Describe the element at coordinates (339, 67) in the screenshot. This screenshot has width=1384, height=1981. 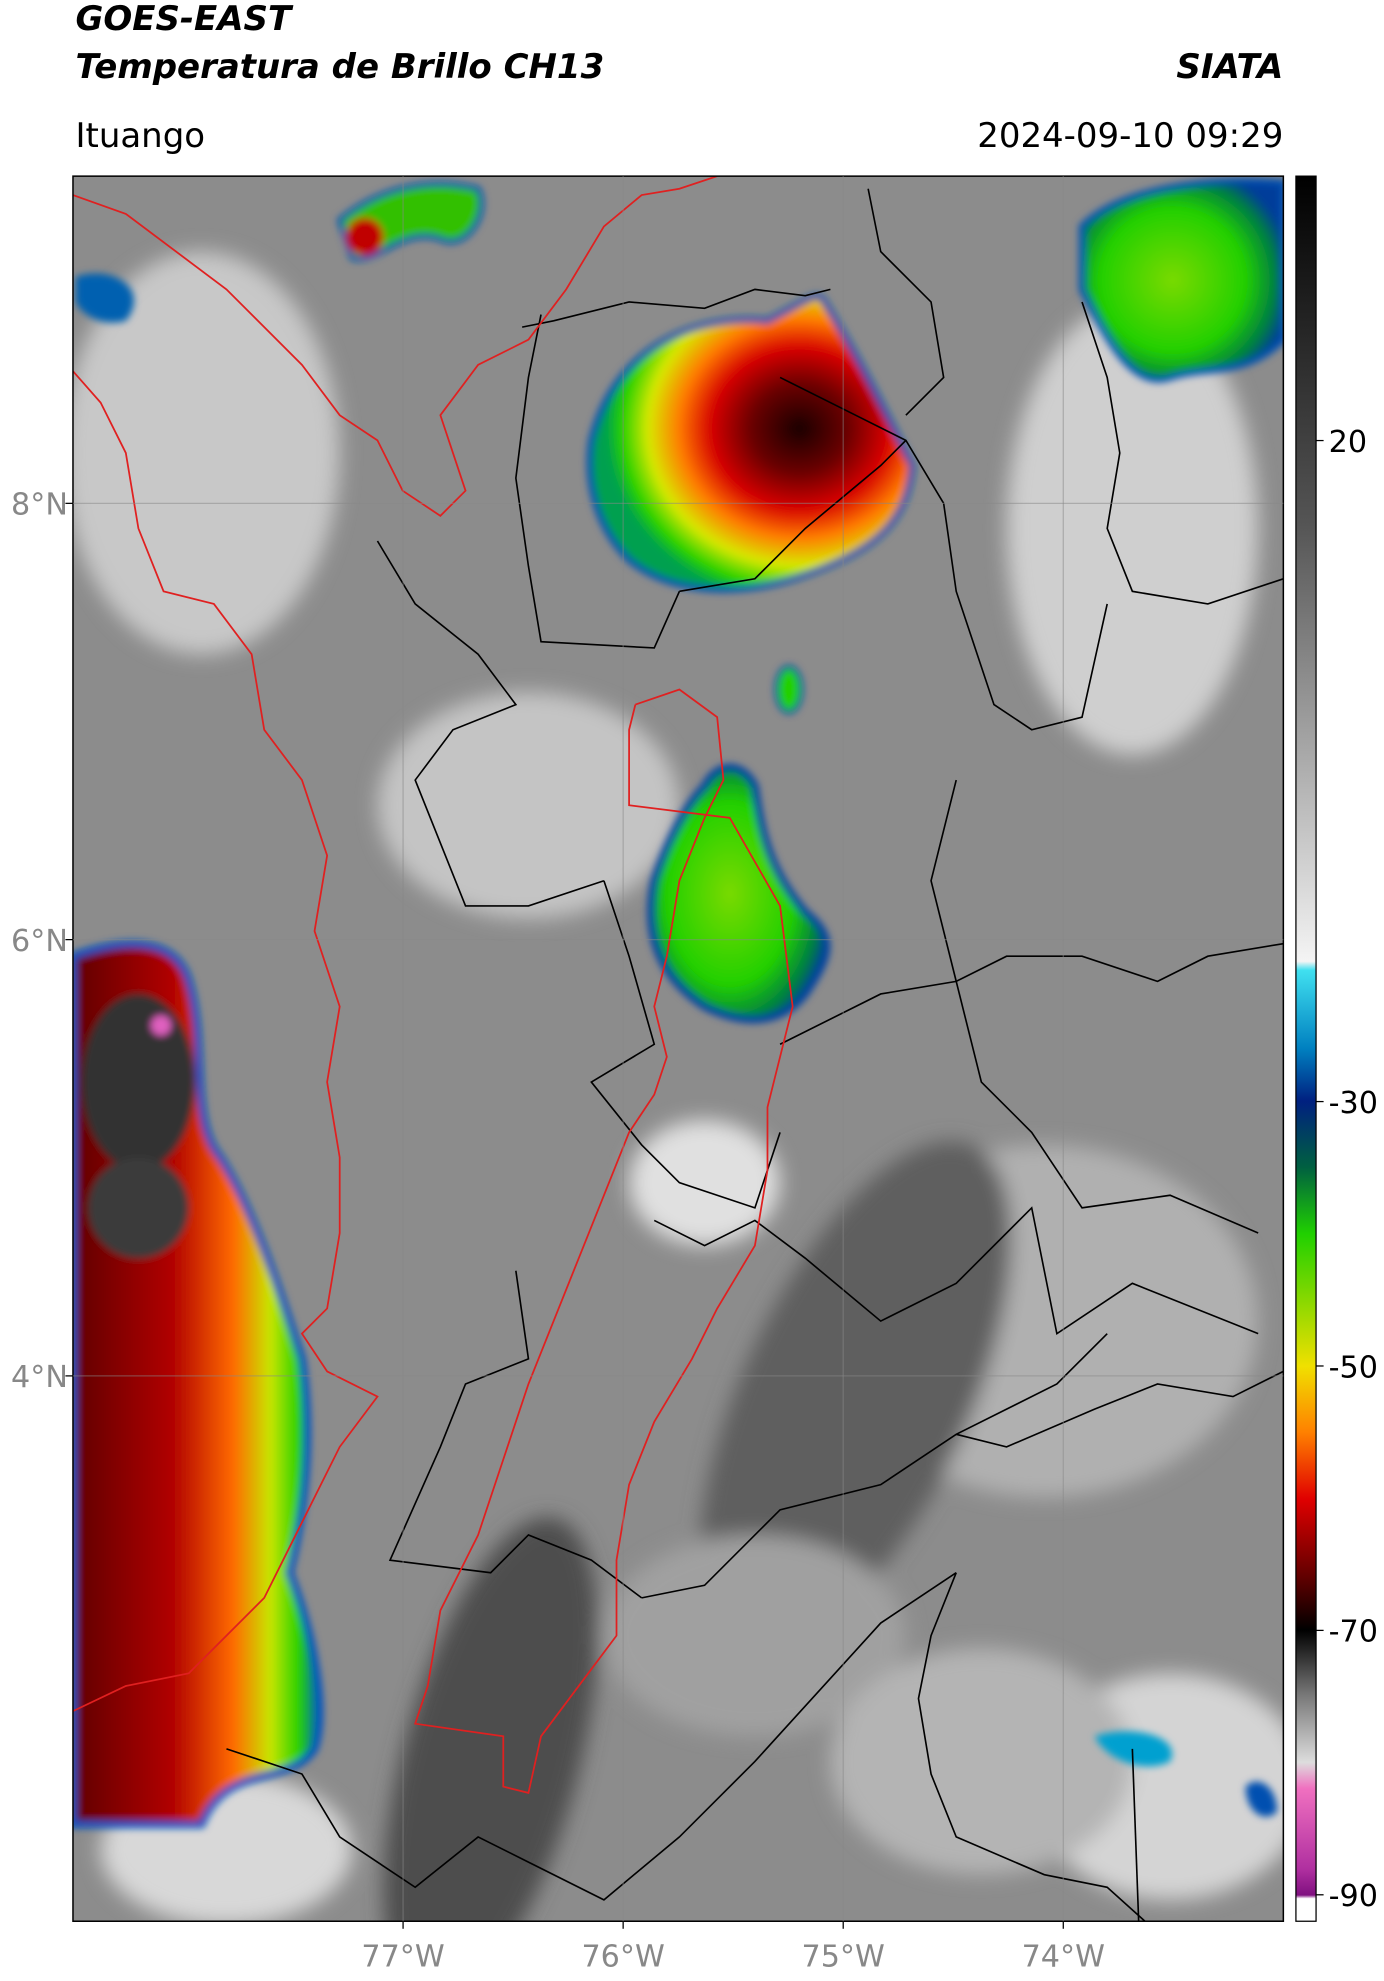
I see `subtitle: Temperatura de Brillo CH13` at that location.